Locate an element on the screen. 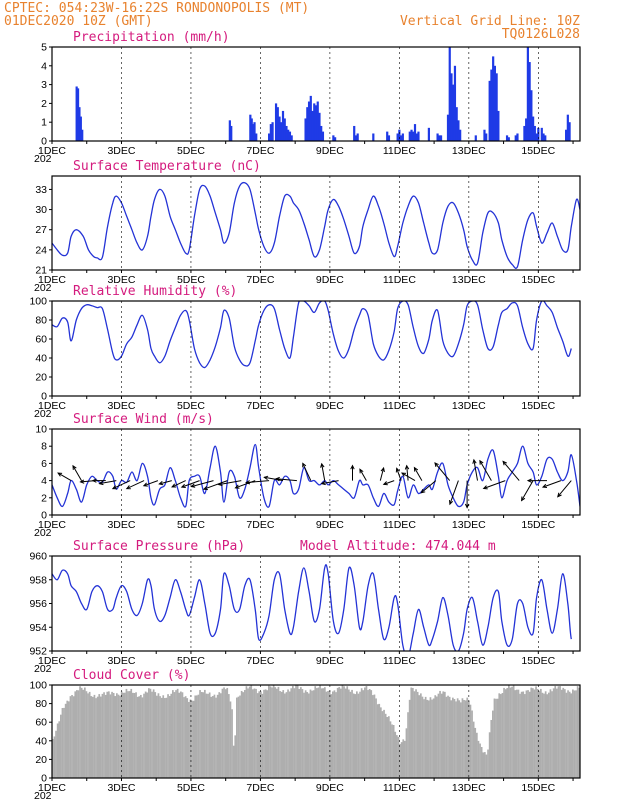 Image resolution: width=618 pixels, height=800 pixels. y-tick-label: 0 is located at coordinates (44, 779).